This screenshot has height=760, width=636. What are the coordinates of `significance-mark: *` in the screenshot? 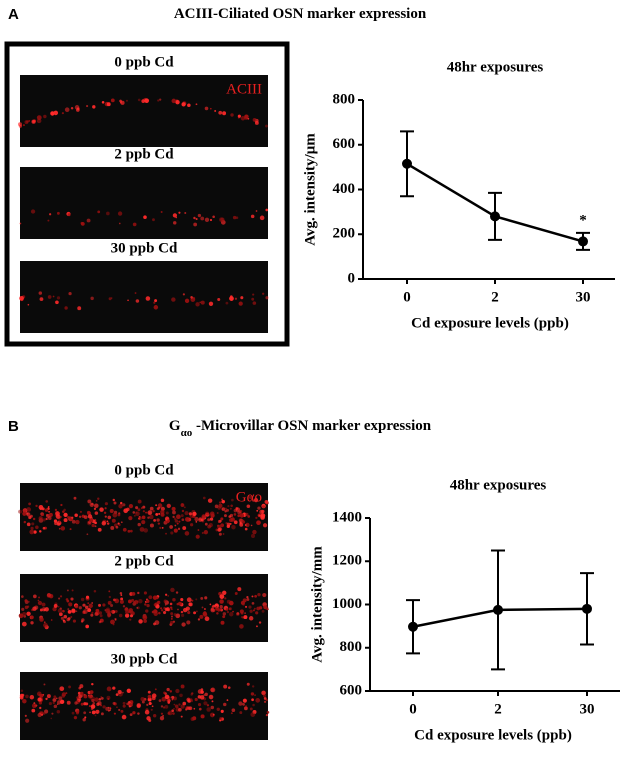 It's located at (583, 220).